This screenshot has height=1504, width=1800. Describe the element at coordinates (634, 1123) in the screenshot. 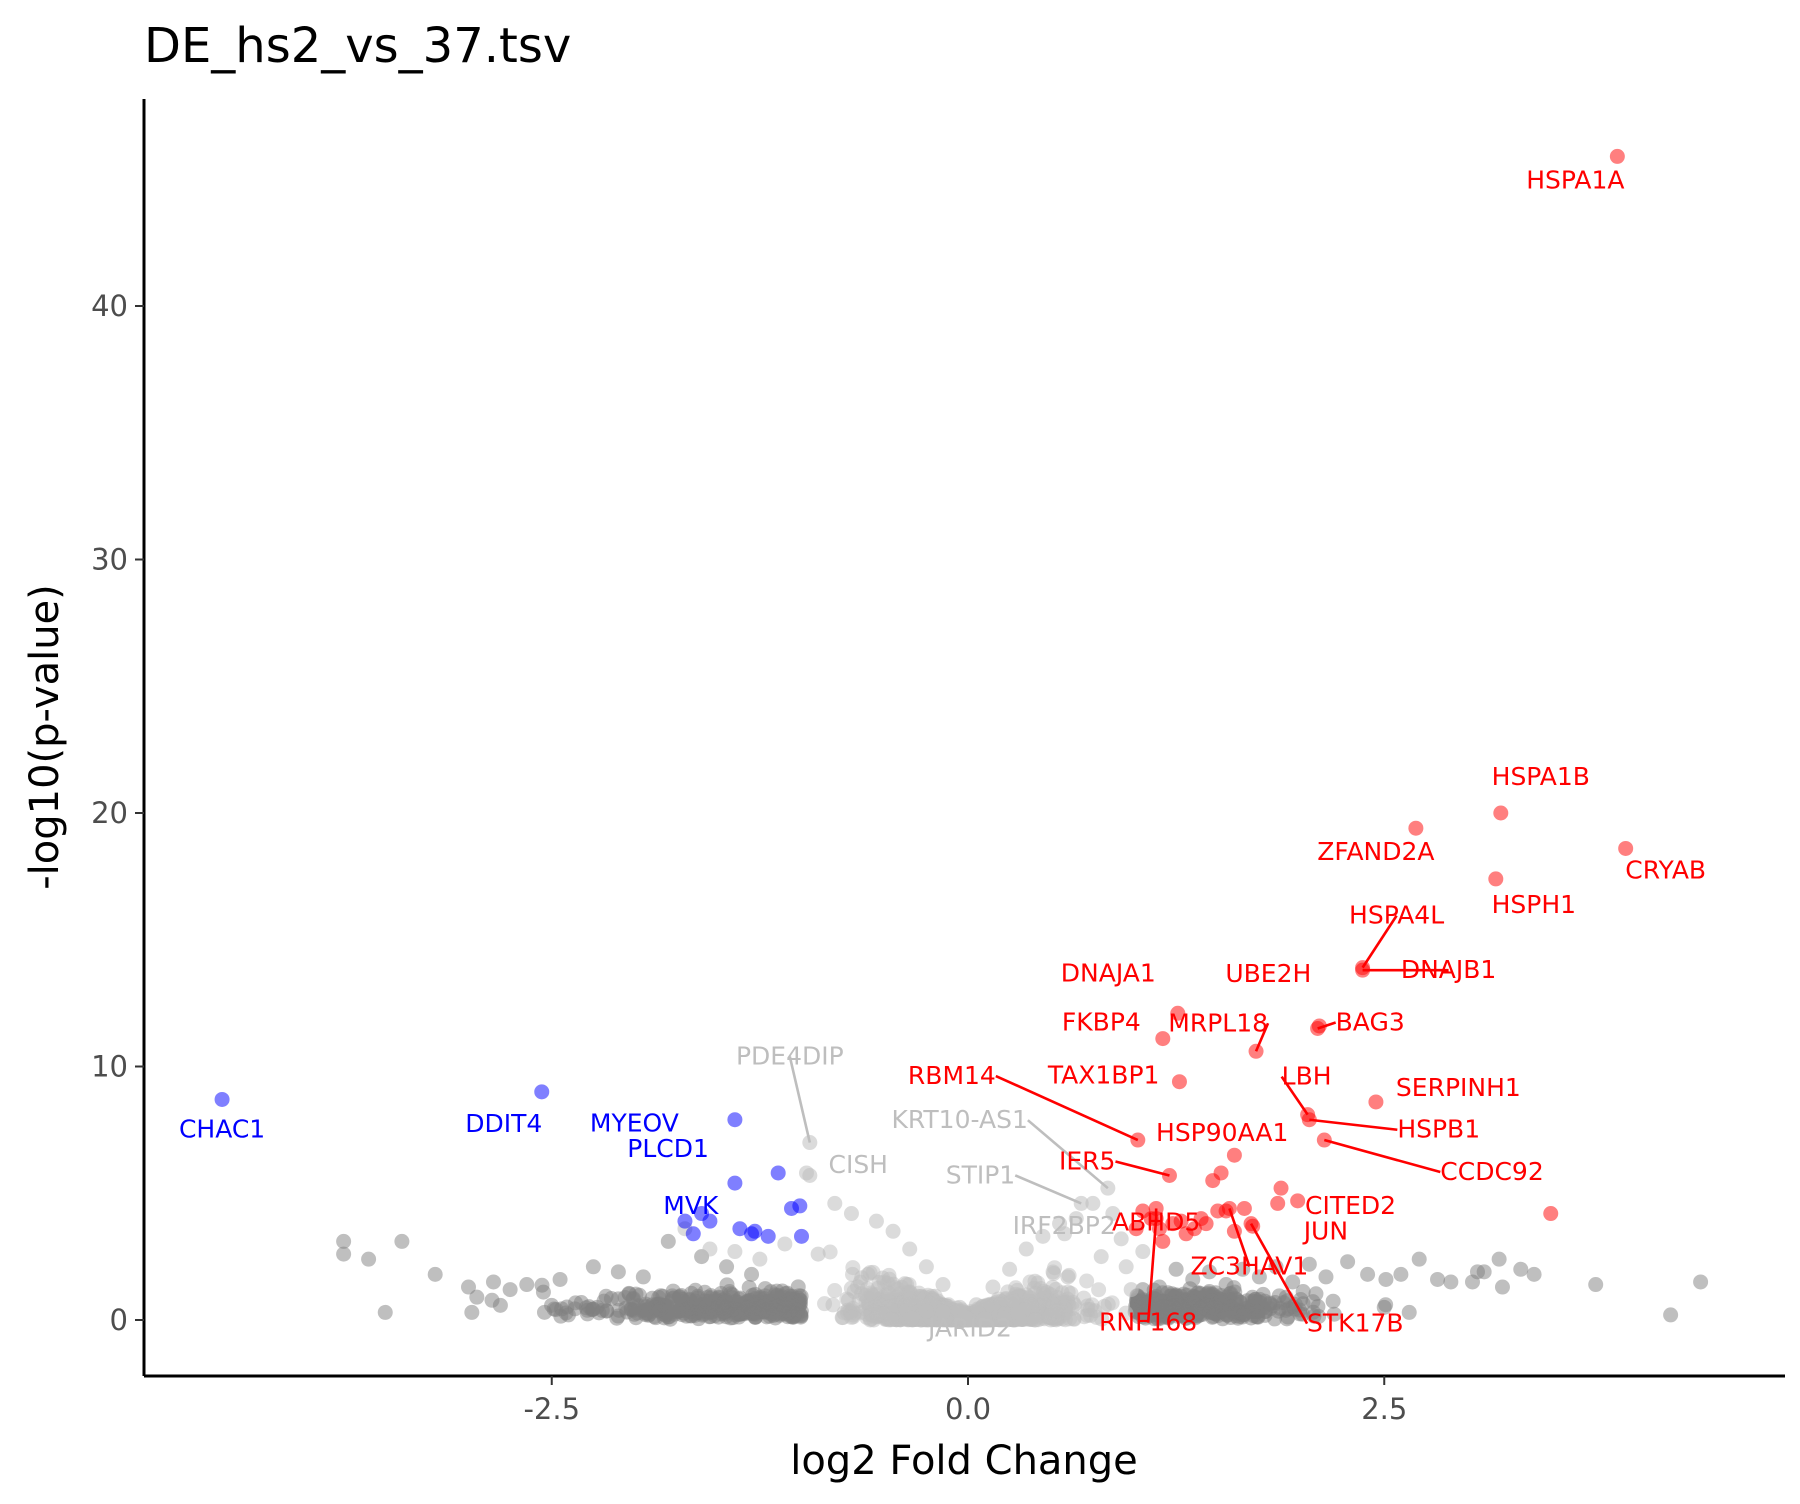

I see `gene-label-myeov: MYEOV` at that location.